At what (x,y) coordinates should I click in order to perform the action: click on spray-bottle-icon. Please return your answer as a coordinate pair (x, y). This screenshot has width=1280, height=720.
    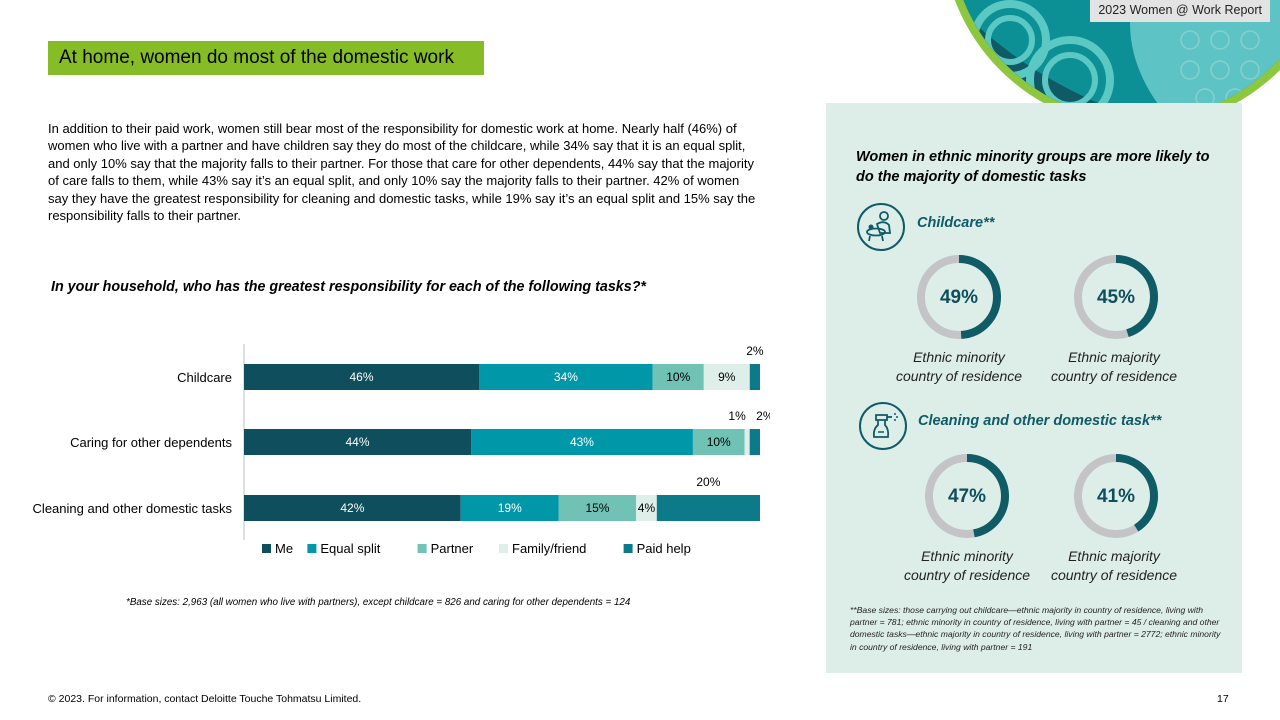
    Looking at the image, I should click on (883, 426).